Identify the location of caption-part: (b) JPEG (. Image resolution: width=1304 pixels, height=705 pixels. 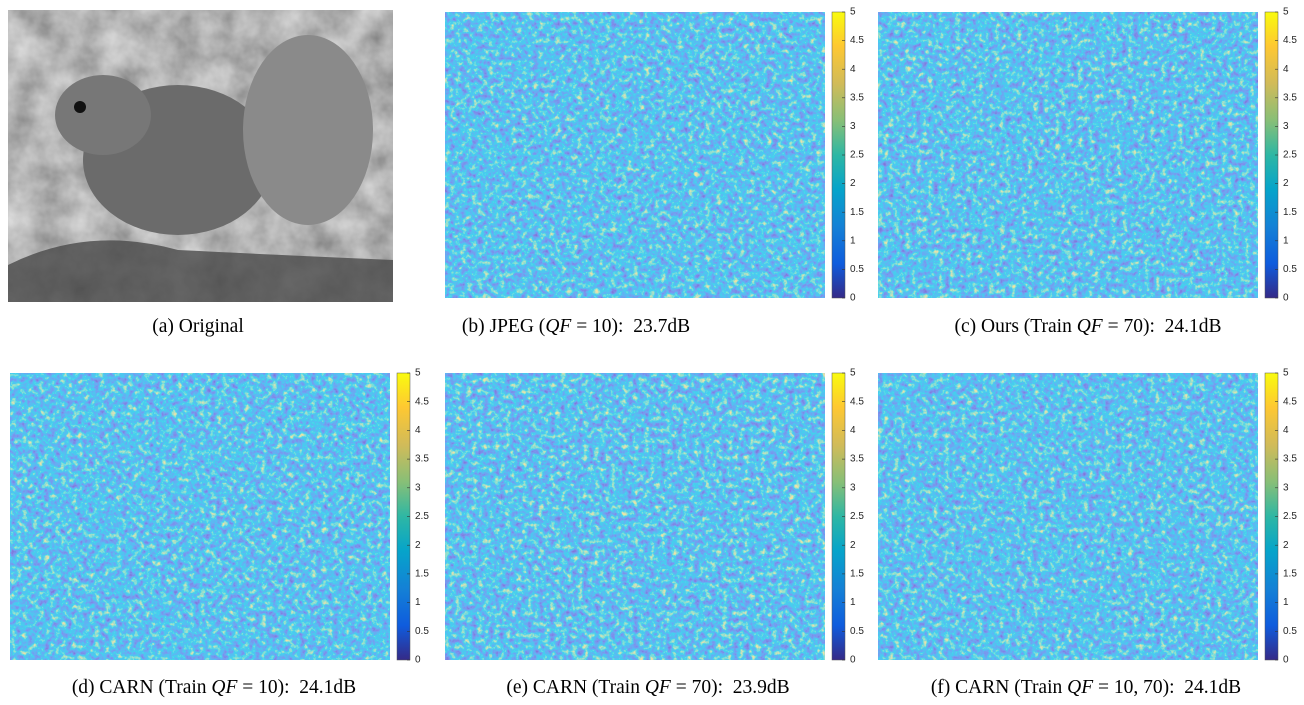
(503, 326).